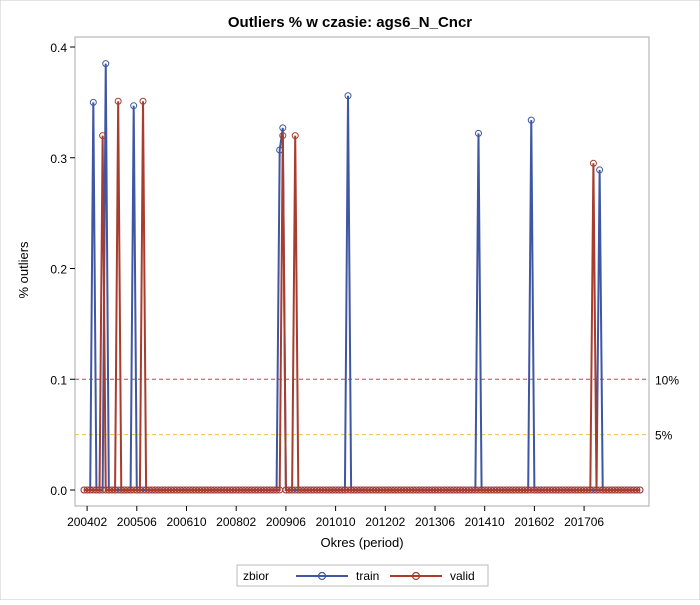  Describe the element at coordinates (336, 522) in the screenshot. I see `x-tick-label: 201010` at that location.